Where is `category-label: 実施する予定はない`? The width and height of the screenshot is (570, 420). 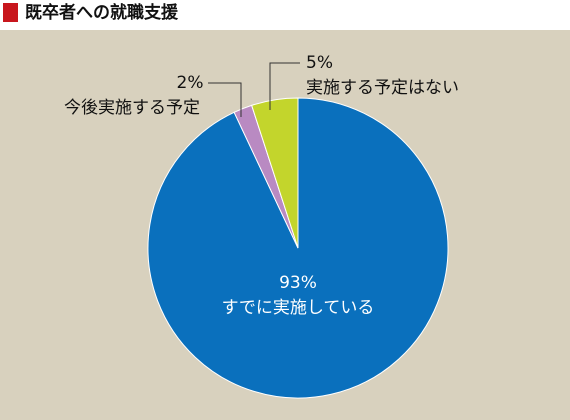
category-label: 実施する予定はない is located at coordinates (382, 88).